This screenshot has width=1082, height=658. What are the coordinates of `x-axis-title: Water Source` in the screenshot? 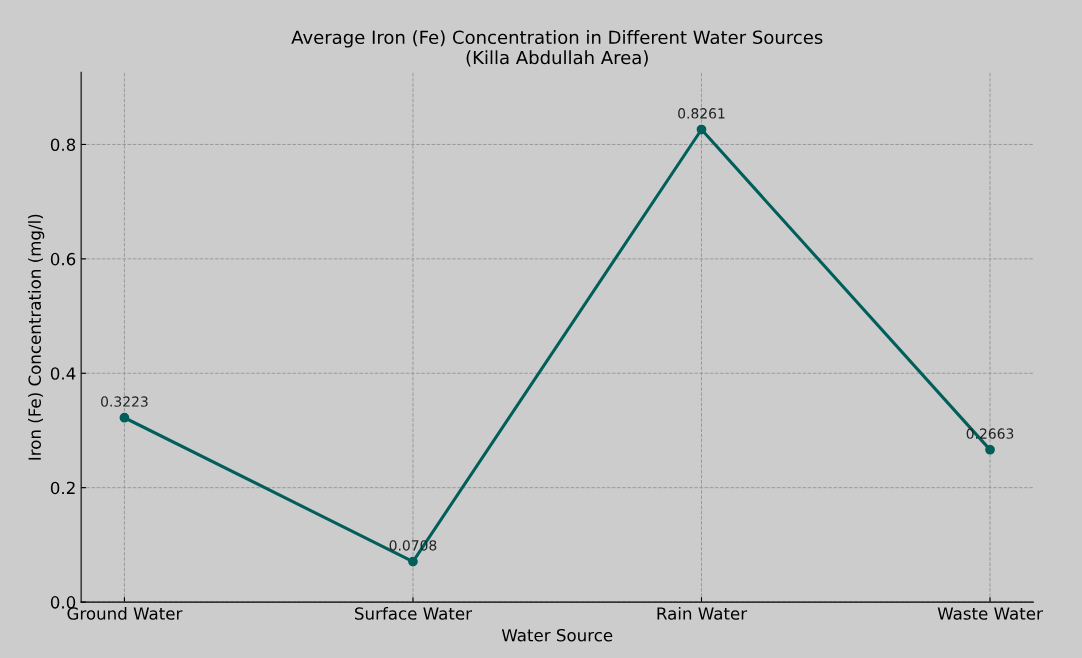 It's located at (557, 635).